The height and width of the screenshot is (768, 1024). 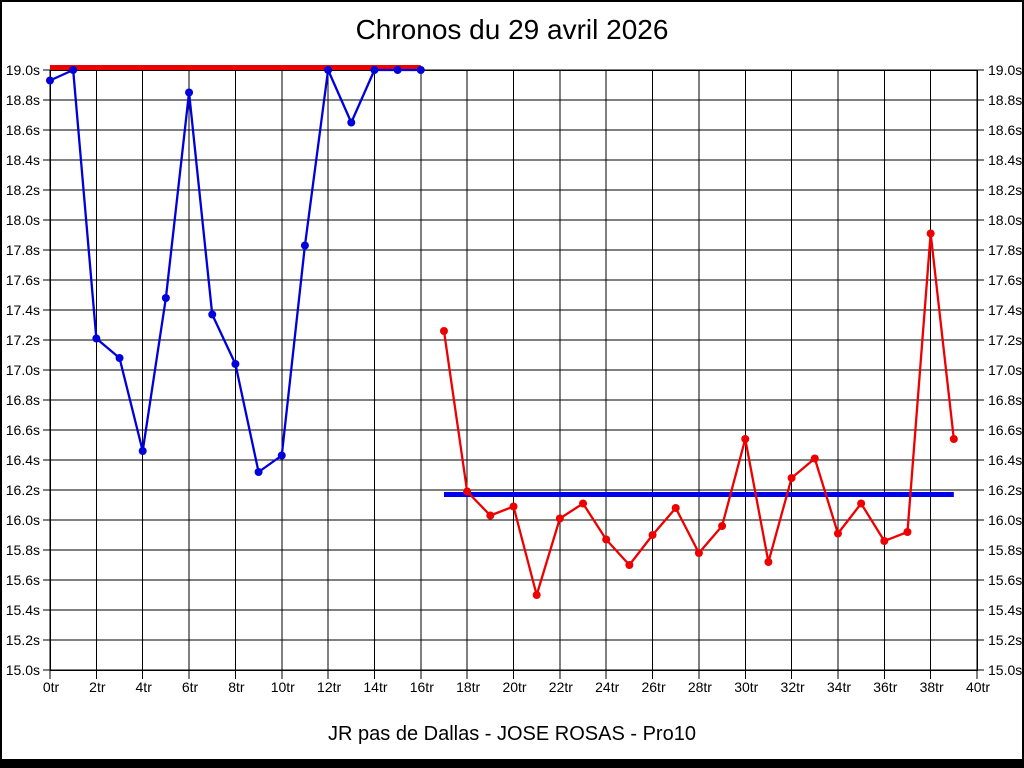 I want to click on y-tick-label-left: 15.6s, so click(x=23, y=580).